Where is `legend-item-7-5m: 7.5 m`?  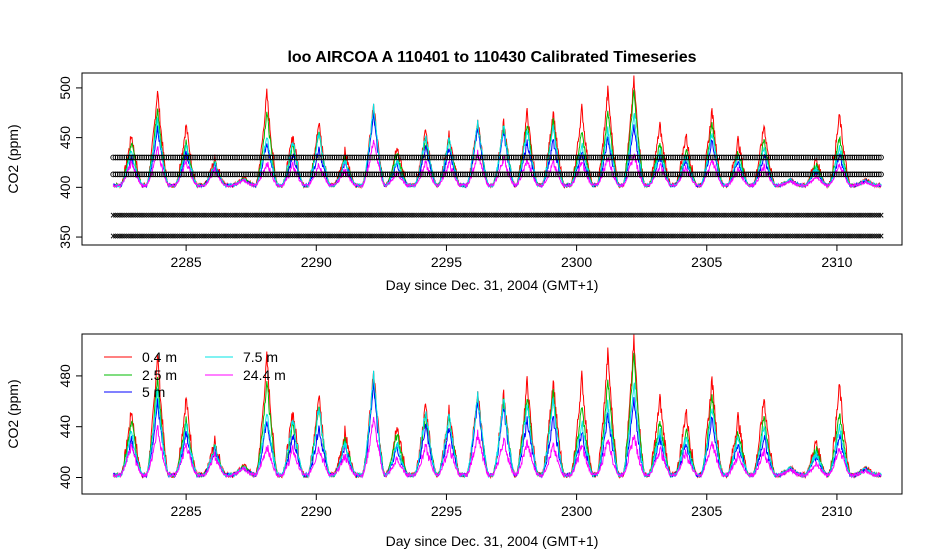 legend-item-7-5m: 7.5 m is located at coordinates (241, 357).